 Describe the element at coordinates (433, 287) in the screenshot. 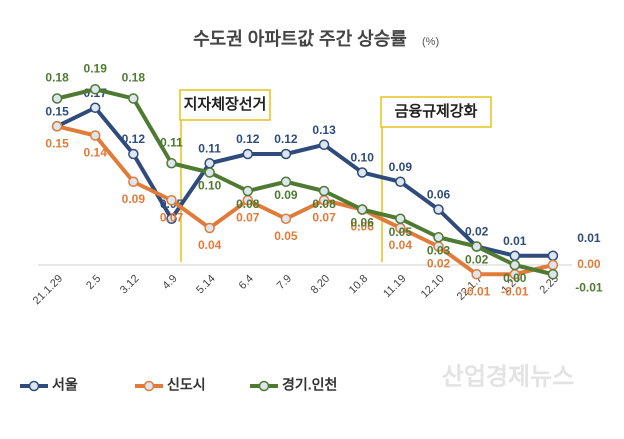

I see `x-tick-label: 12.10` at that location.